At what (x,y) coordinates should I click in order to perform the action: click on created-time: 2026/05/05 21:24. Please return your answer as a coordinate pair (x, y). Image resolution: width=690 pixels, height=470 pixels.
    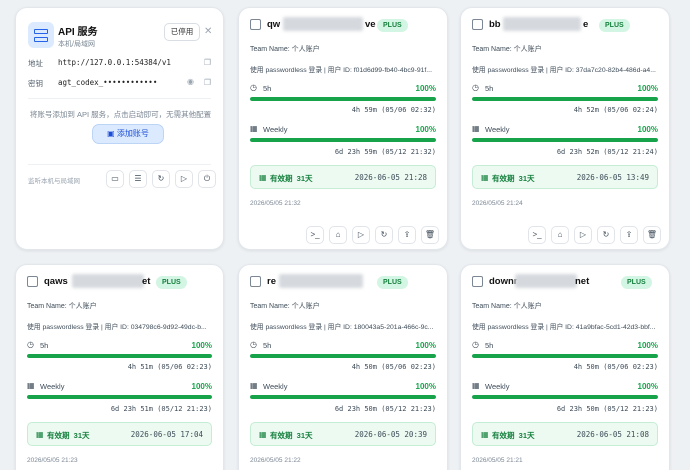
    Looking at the image, I should click on (497, 203).